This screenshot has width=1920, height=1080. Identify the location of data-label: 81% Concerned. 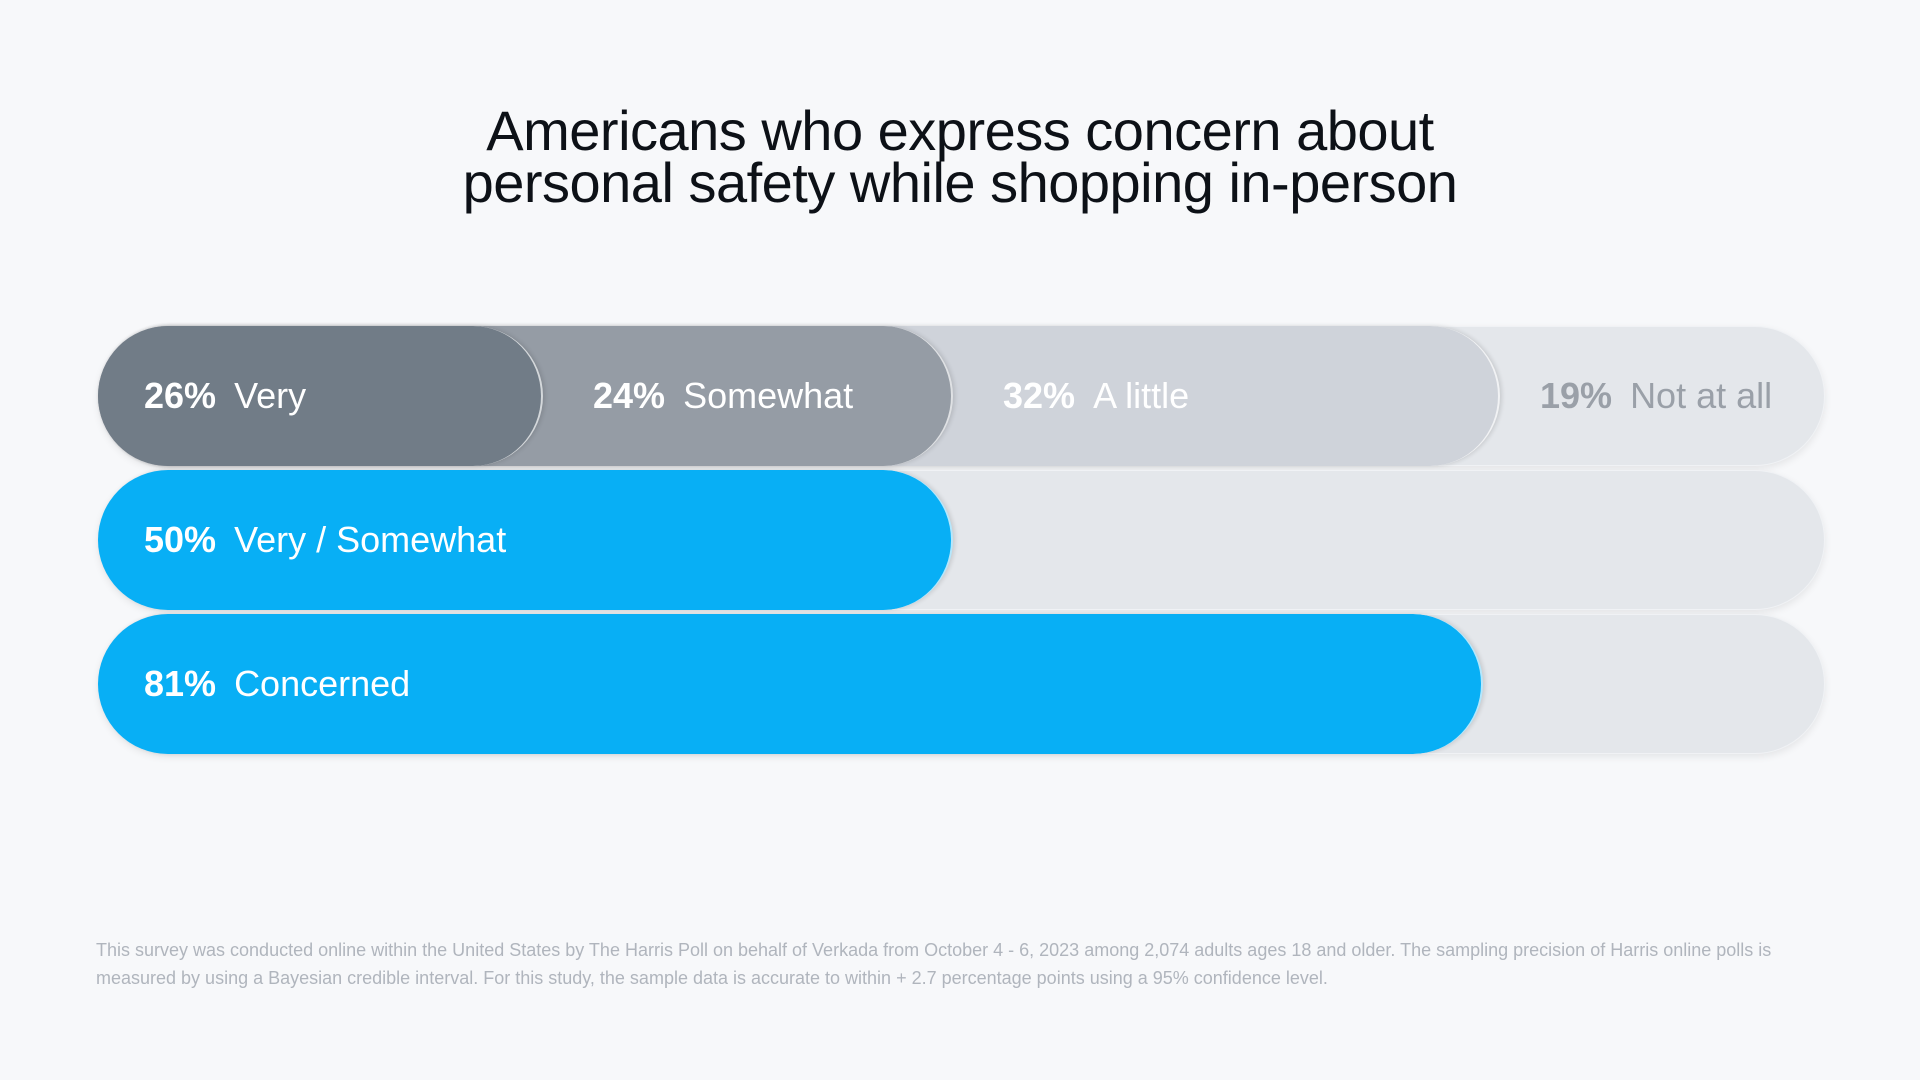
(277, 684).